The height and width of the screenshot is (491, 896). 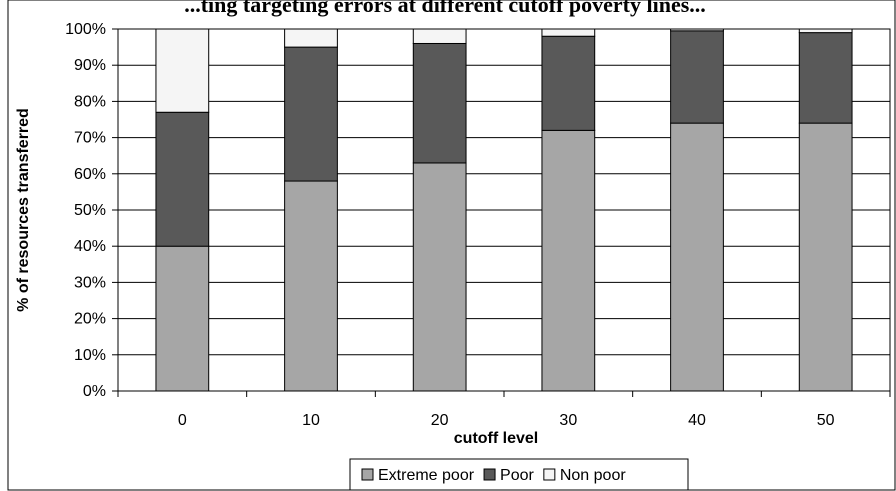 I want to click on y-tick-label: 20%, so click(x=90, y=319).